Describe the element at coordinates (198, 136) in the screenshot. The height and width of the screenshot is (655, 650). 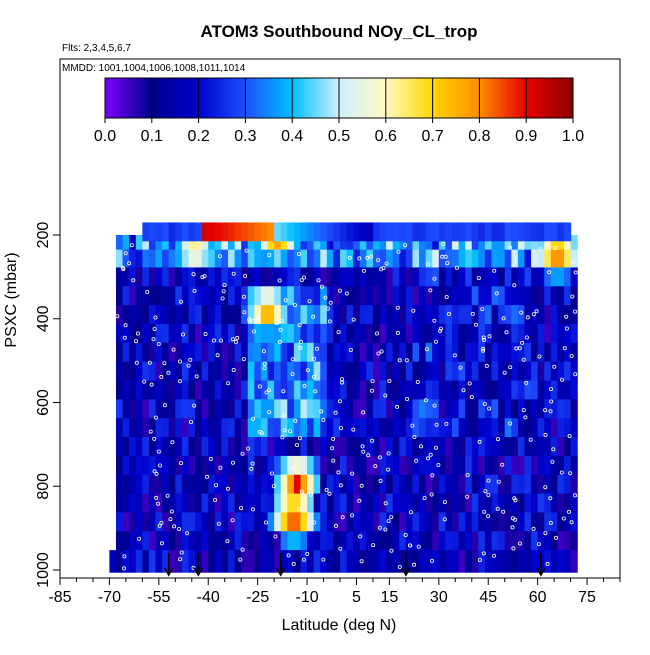
I see `colorbar-tick-label: 0.2` at that location.